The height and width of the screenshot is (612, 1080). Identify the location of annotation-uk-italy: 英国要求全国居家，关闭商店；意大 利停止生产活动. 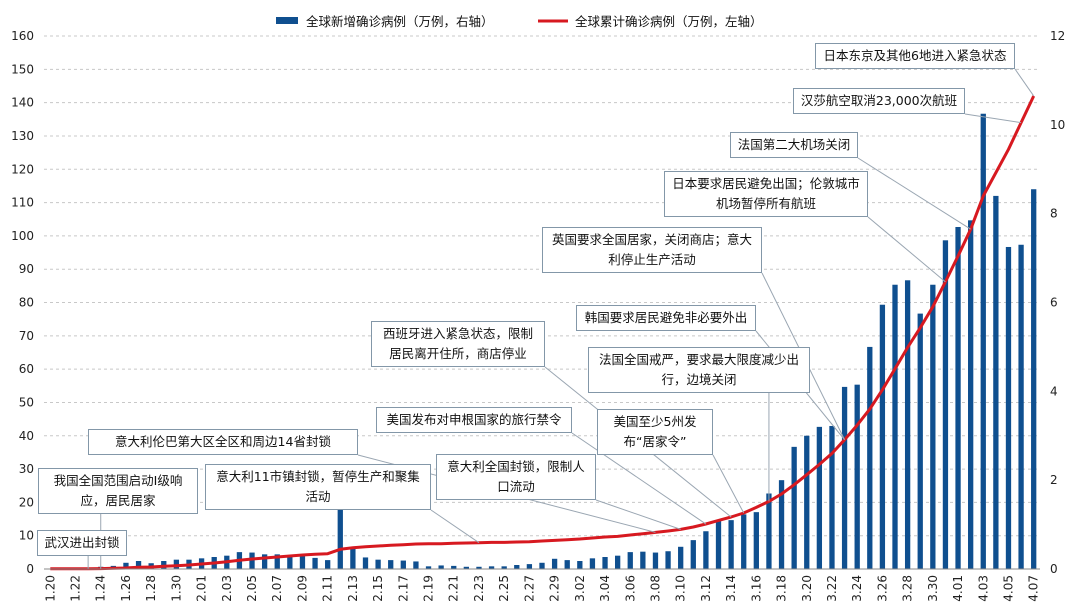
(652, 250).